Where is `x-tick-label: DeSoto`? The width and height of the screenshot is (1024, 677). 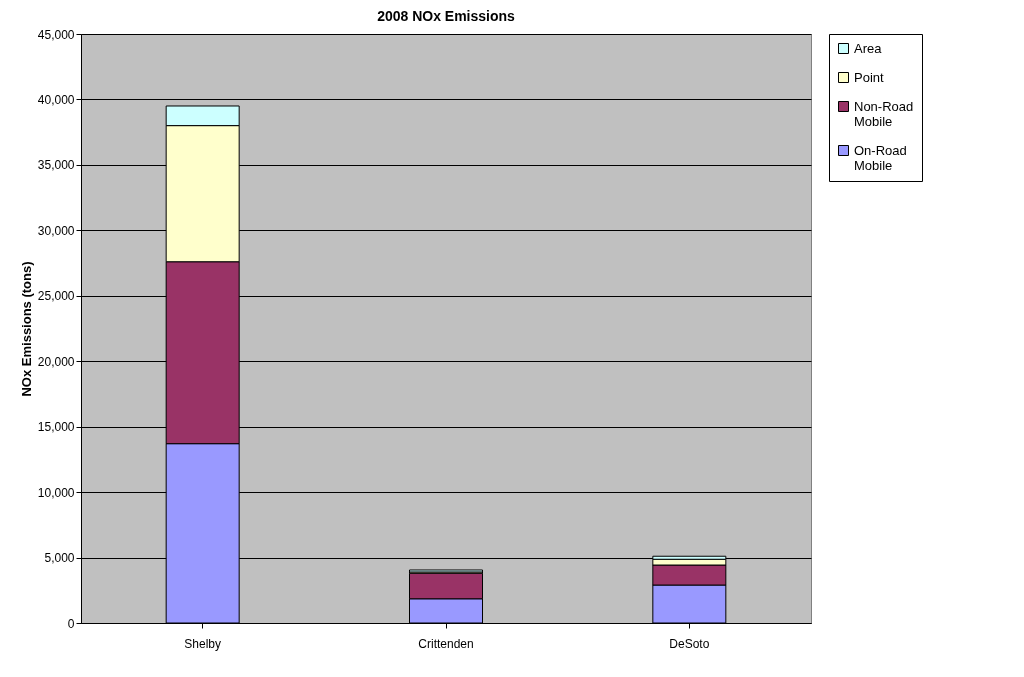
x-tick-label: DeSoto is located at coordinates (689, 643).